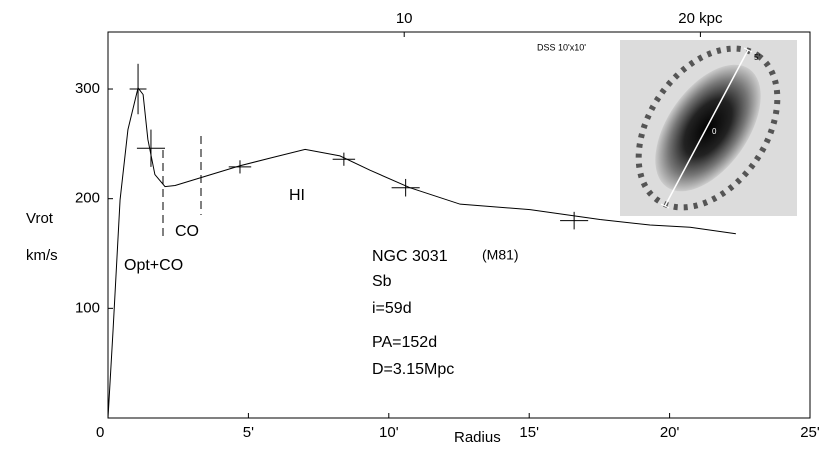 The height and width of the screenshot is (455, 840). Describe the element at coordinates (87, 198) in the screenshot. I see `y-tick-label: 200` at that location.